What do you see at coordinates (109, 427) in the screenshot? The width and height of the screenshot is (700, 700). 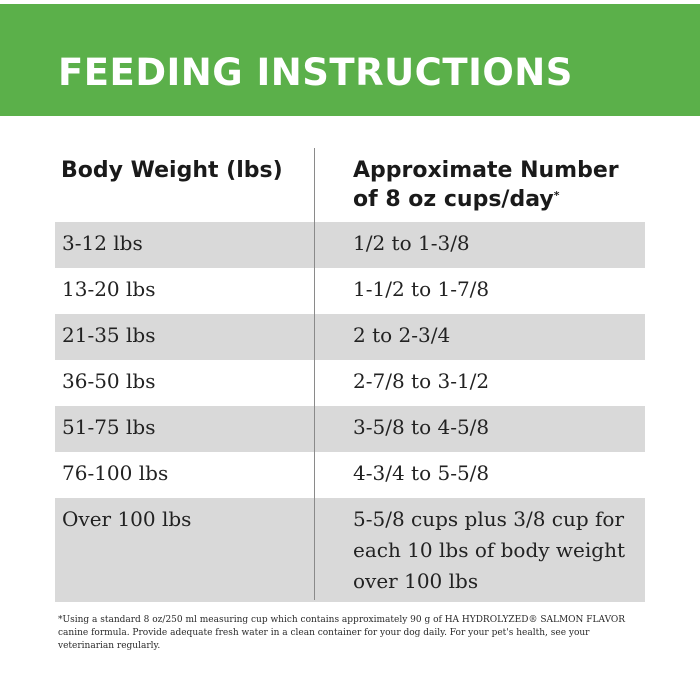 I see `weight-cell: 51-75 lbs` at bounding box center [109, 427].